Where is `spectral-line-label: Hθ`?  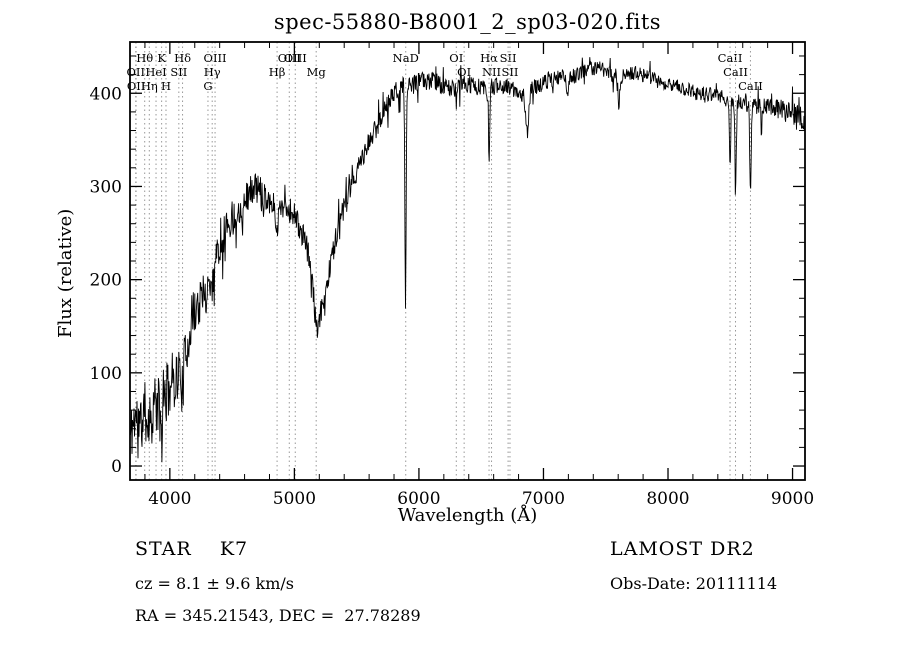
spectral-line-label: Hθ is located at coordinates (144, 58).